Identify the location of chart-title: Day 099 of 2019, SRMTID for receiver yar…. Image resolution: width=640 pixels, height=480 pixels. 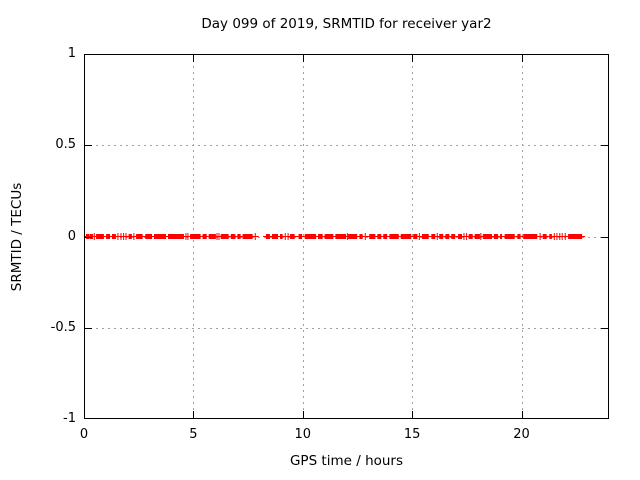
(346, 24).